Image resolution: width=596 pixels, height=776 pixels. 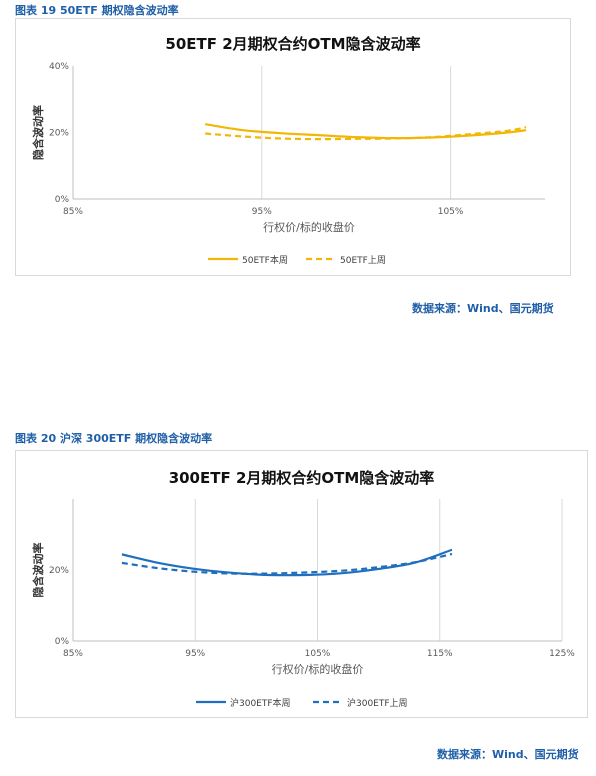 I want to click on chart-title-2: 300ETF 2月期权合约OTM隐含波动率, so click(x=301, y=478).